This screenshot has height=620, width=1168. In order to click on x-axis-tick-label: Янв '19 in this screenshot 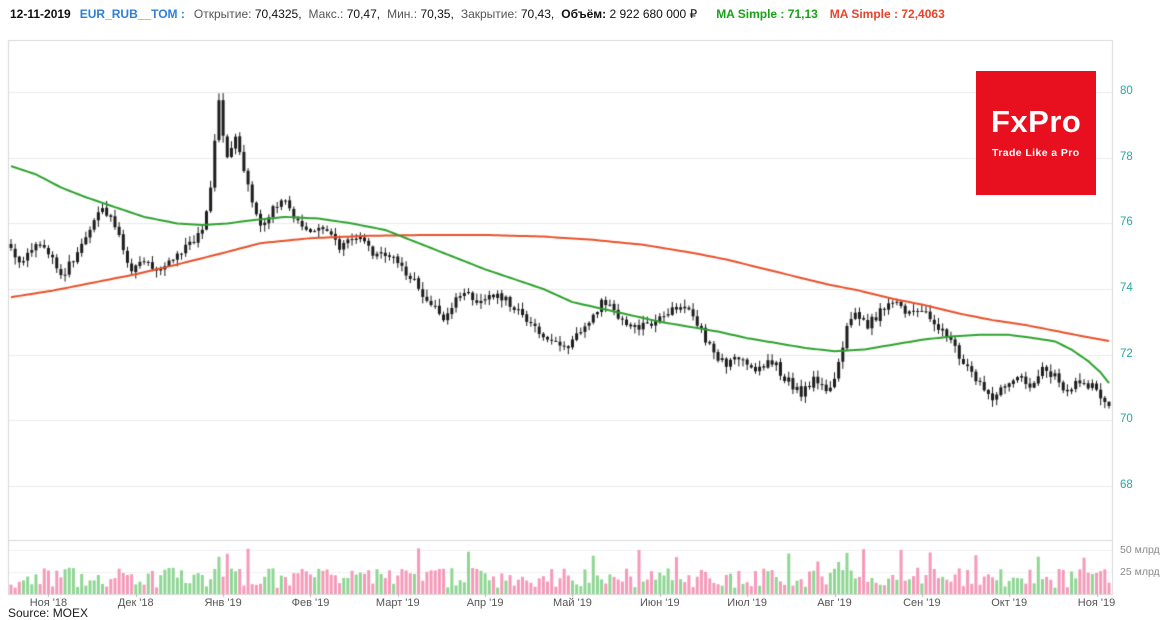, I will do `click(223, 603)`.